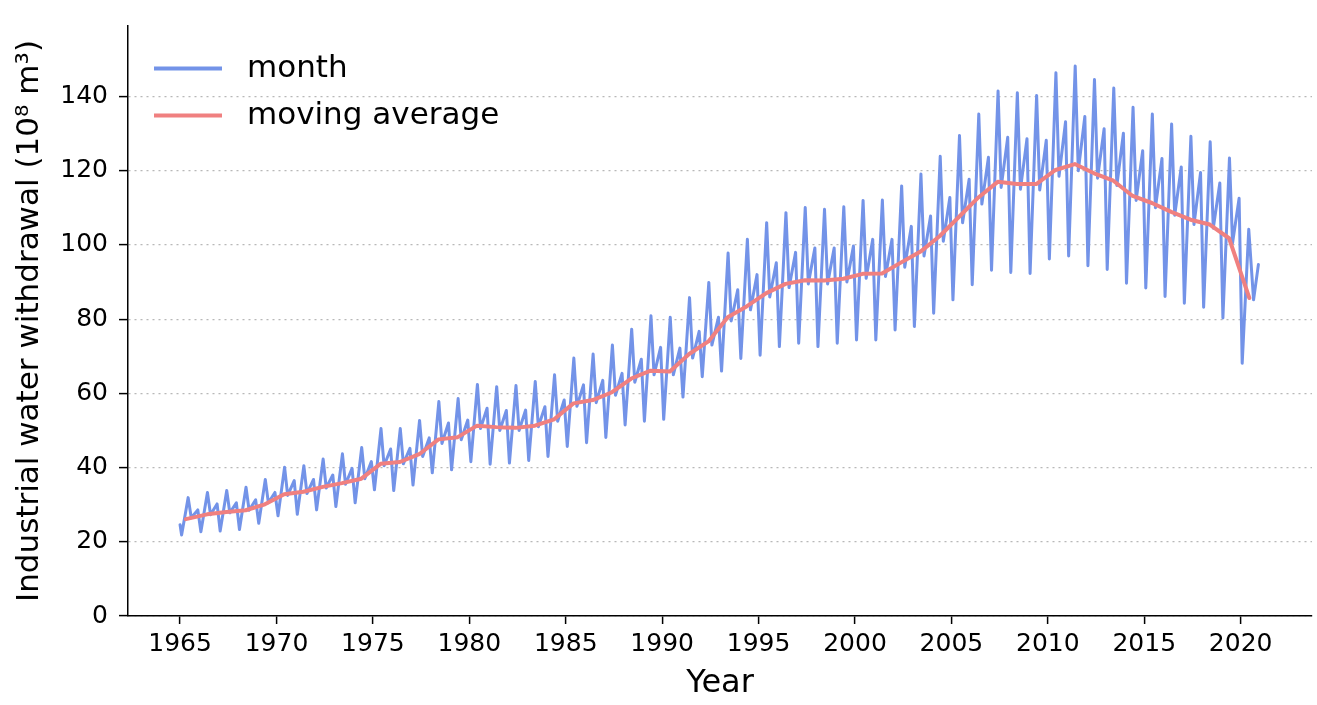 The height and width of the screenshot is (705, 1317). I want to click on y-tick-label: 80, so click(92, 317).